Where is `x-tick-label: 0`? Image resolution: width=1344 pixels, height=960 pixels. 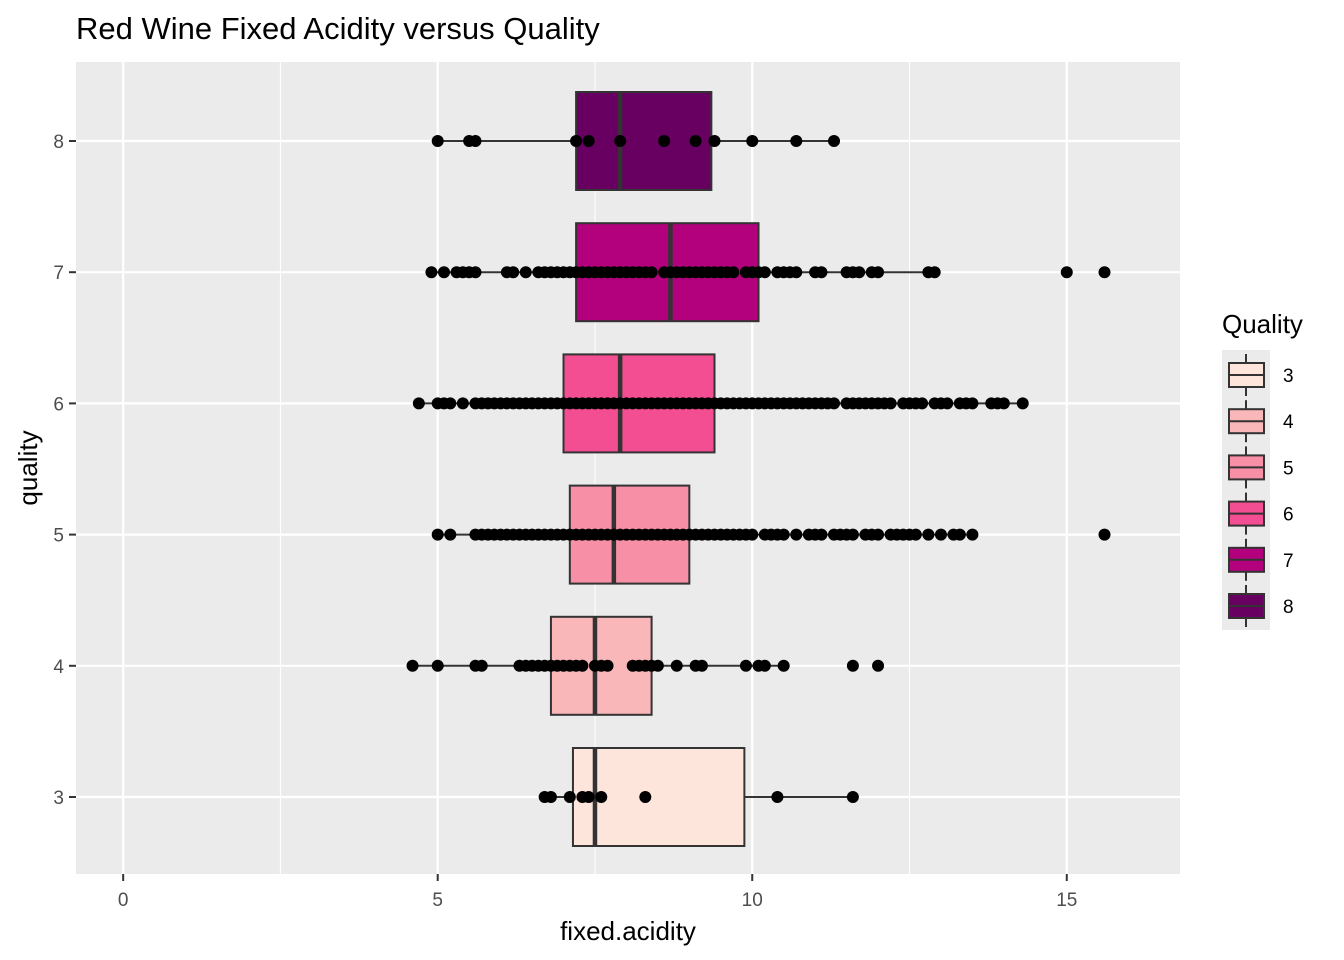 x-tick-label: 0 is located at coordinates (123, 900).